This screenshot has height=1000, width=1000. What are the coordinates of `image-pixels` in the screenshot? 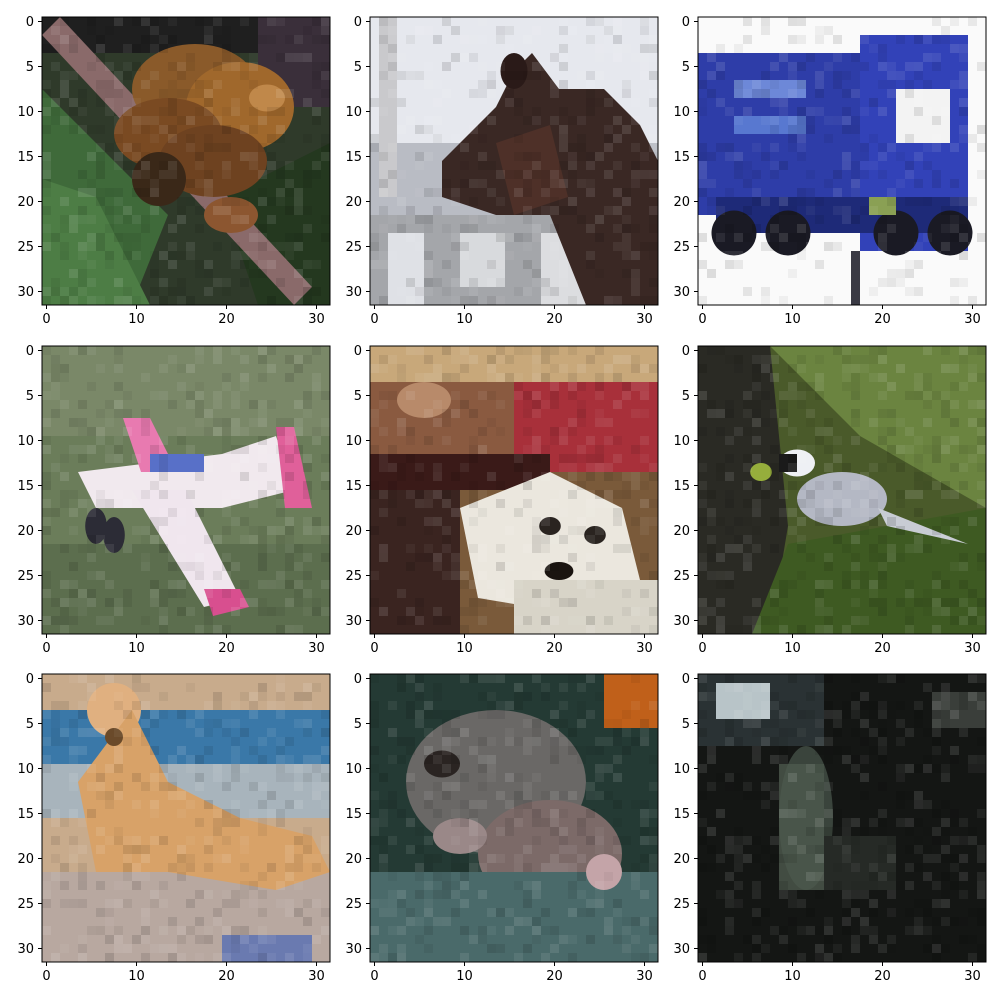 It's located at (514, 161).